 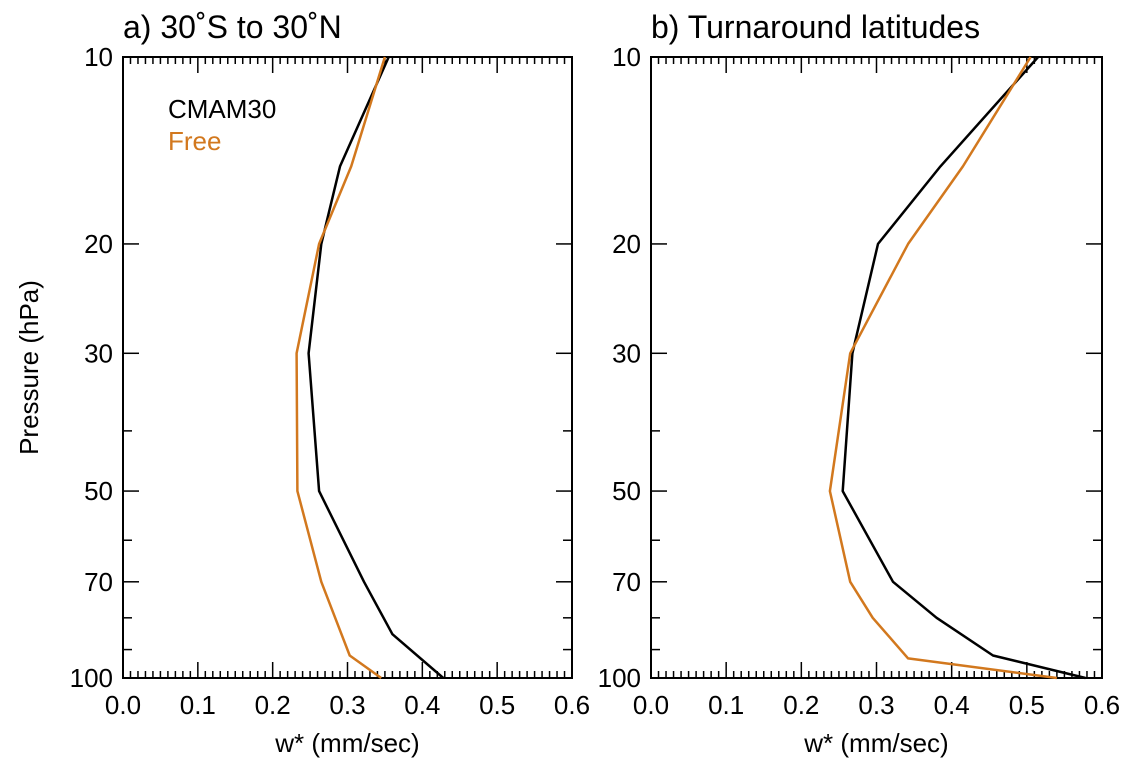 I want to click on y-axis-title: Pressure (hPa), so click(x=29, y=367).